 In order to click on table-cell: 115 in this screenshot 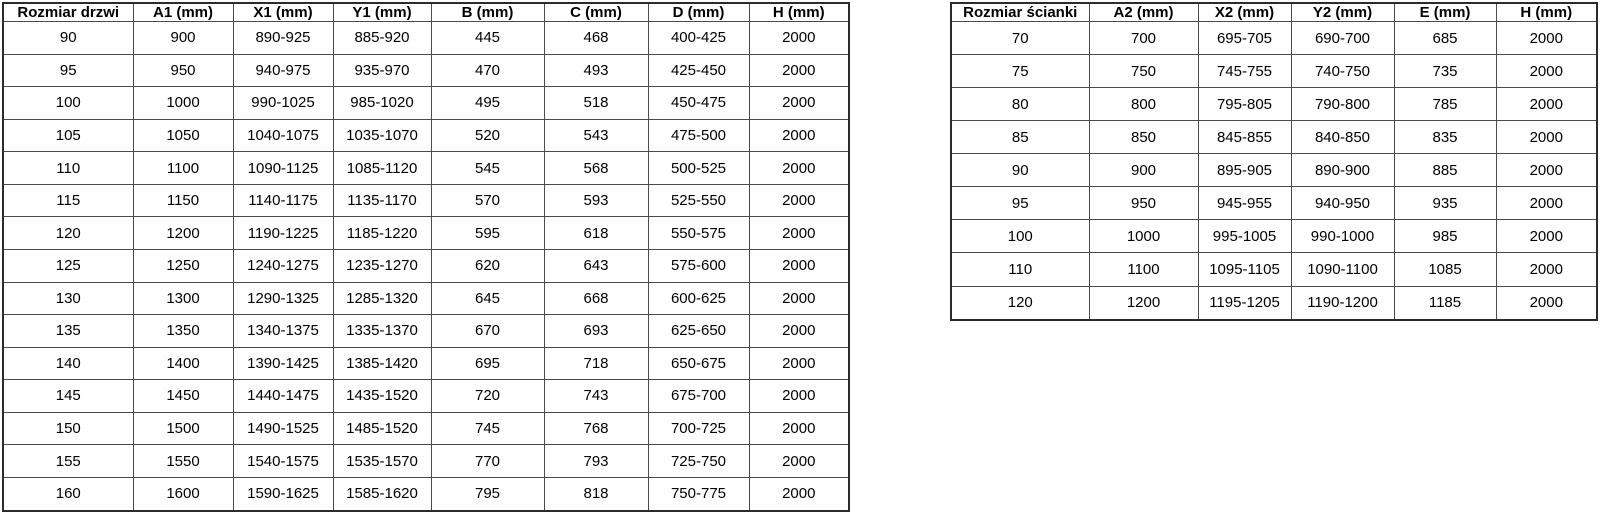, I will do `click(68, 200)`.